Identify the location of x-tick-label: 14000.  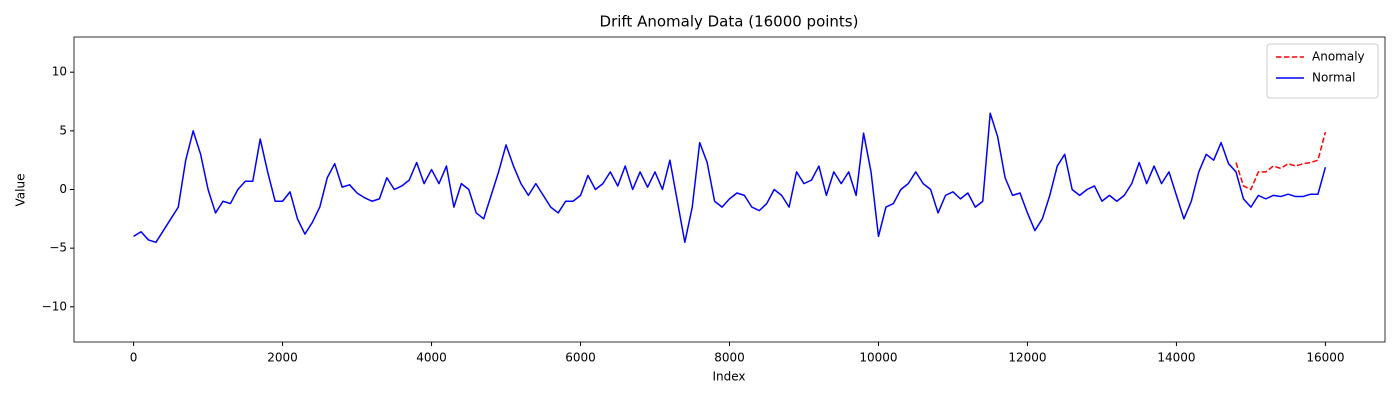
(1176, 358).